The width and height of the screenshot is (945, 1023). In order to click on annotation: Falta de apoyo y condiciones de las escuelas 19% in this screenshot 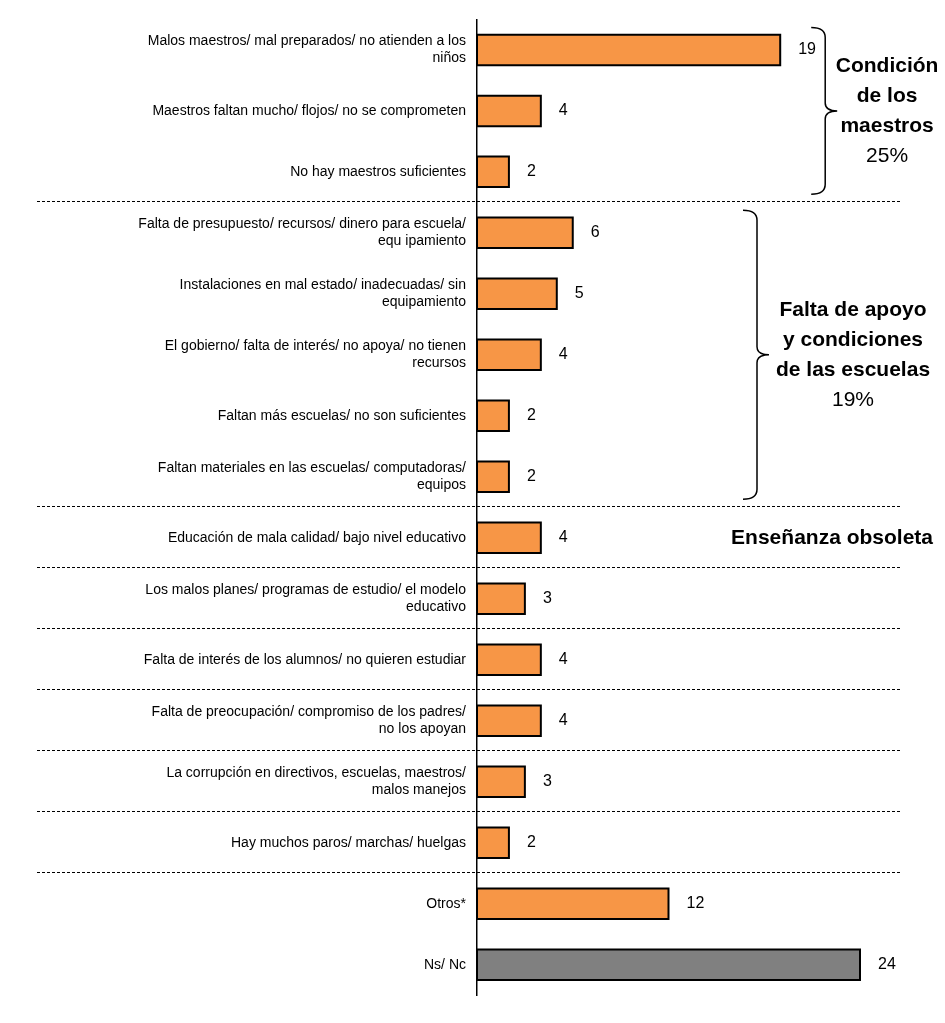, I will do `click(853, 353)`.